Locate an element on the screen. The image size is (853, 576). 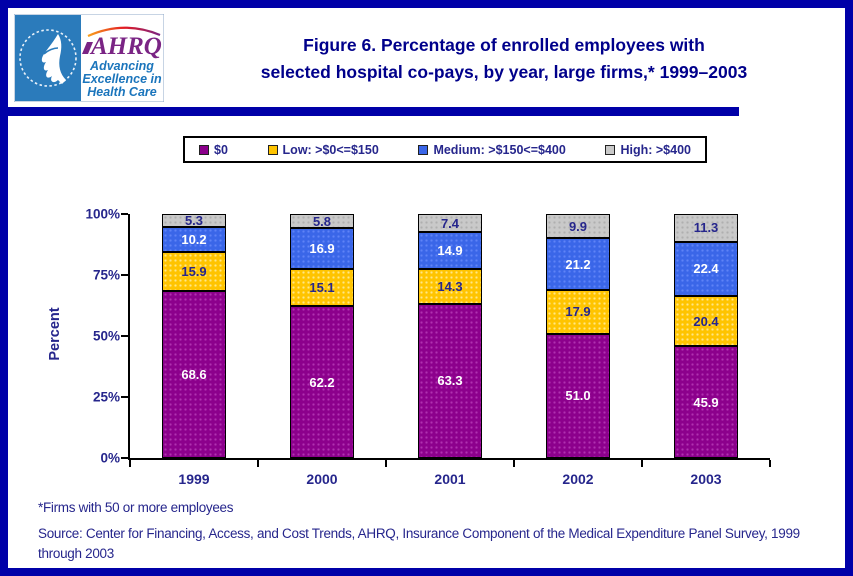
bar-segment: 10.2 is located at coordinates (194, 239).